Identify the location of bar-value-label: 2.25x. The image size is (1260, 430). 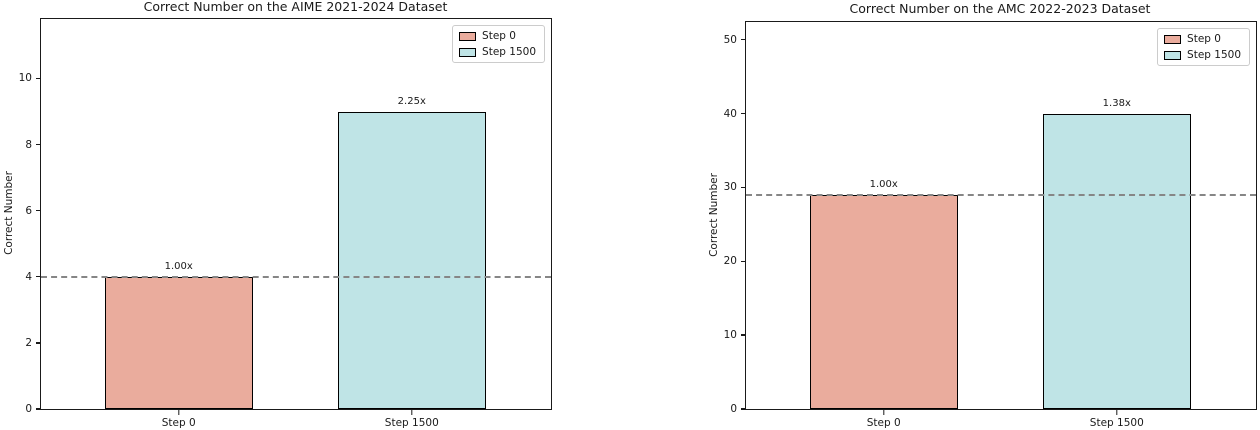
(411, 101).